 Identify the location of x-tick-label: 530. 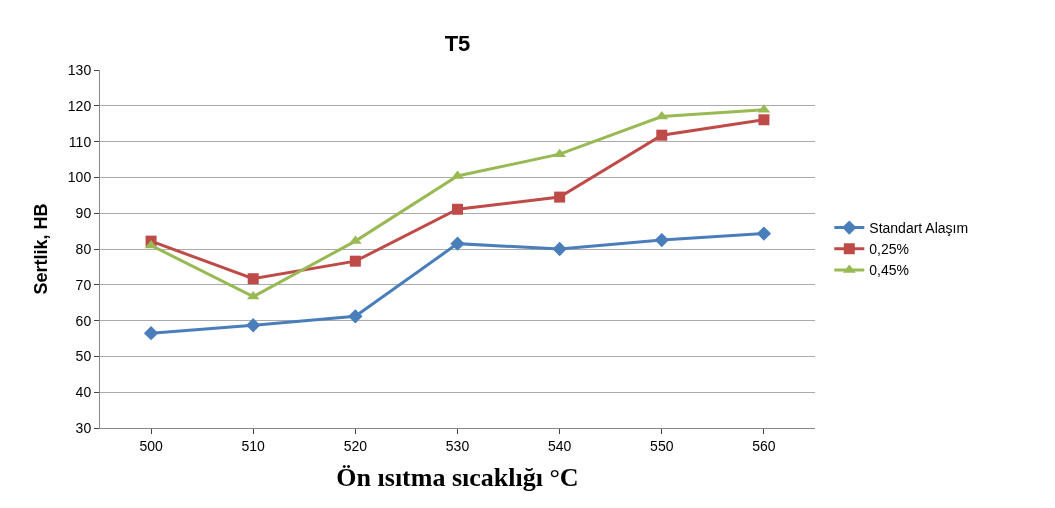
(457, 445).